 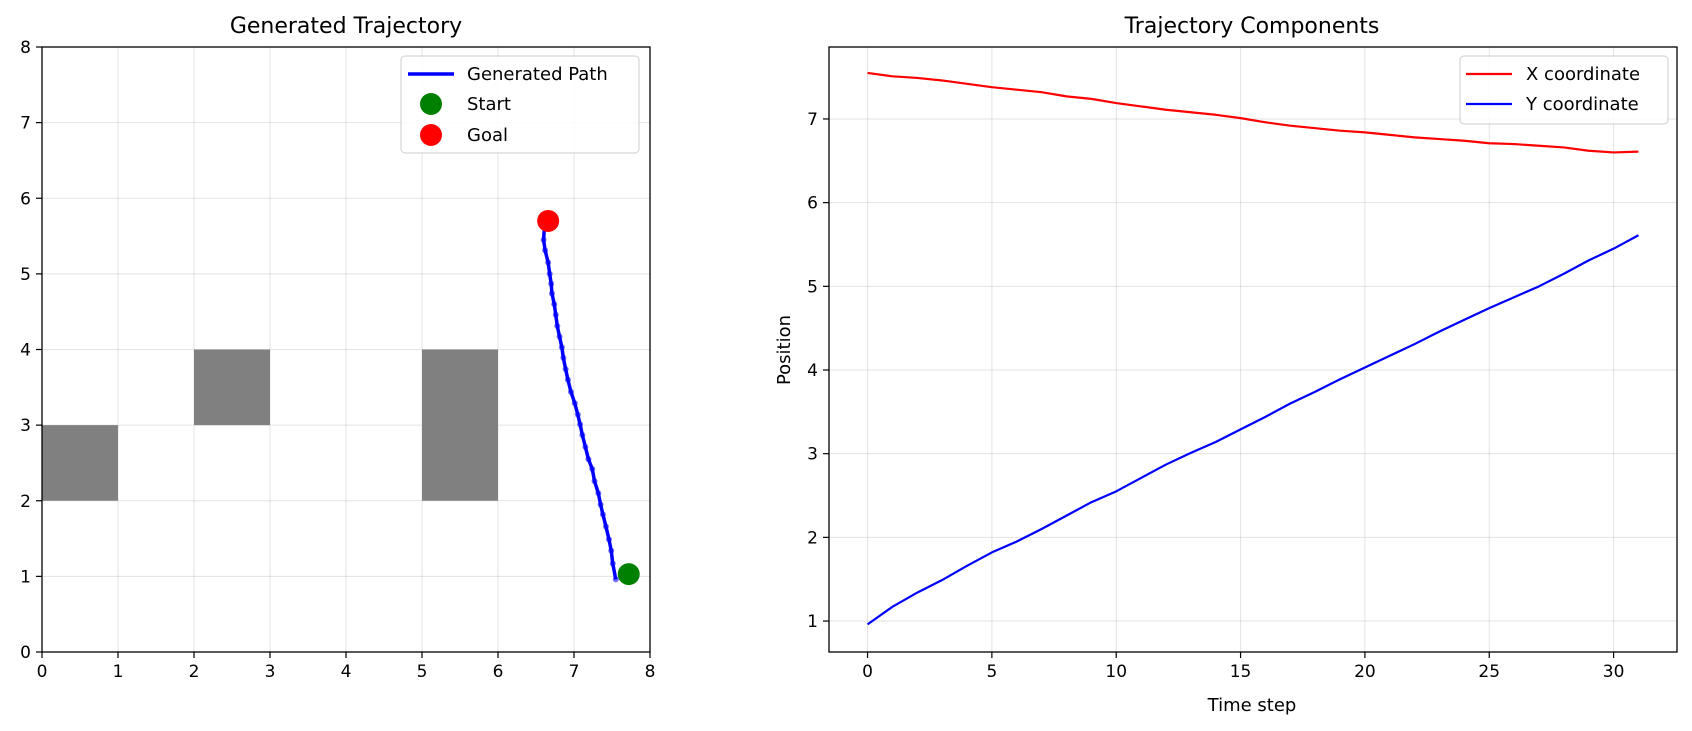 I want to click on position-tick-label-3: 4, so click(x=812, y=371).